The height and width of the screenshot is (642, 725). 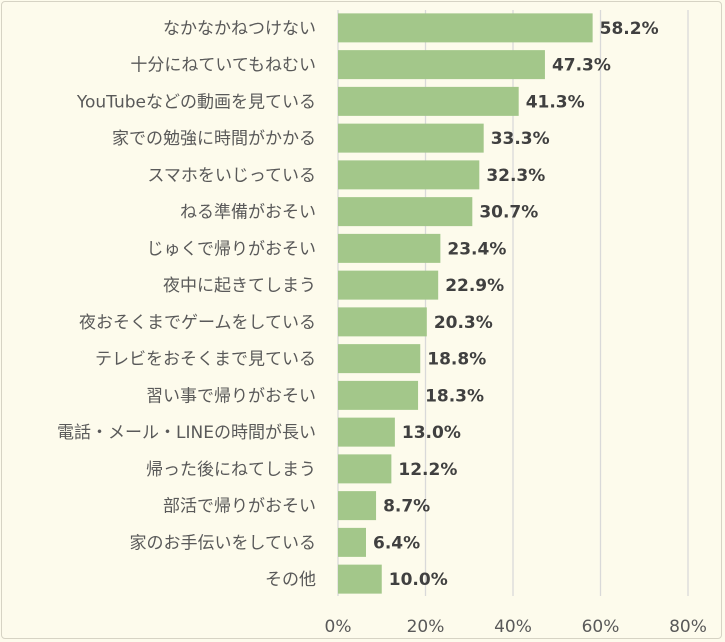 I want to click on value-label: 58.2%, so click(x=629, y=29).